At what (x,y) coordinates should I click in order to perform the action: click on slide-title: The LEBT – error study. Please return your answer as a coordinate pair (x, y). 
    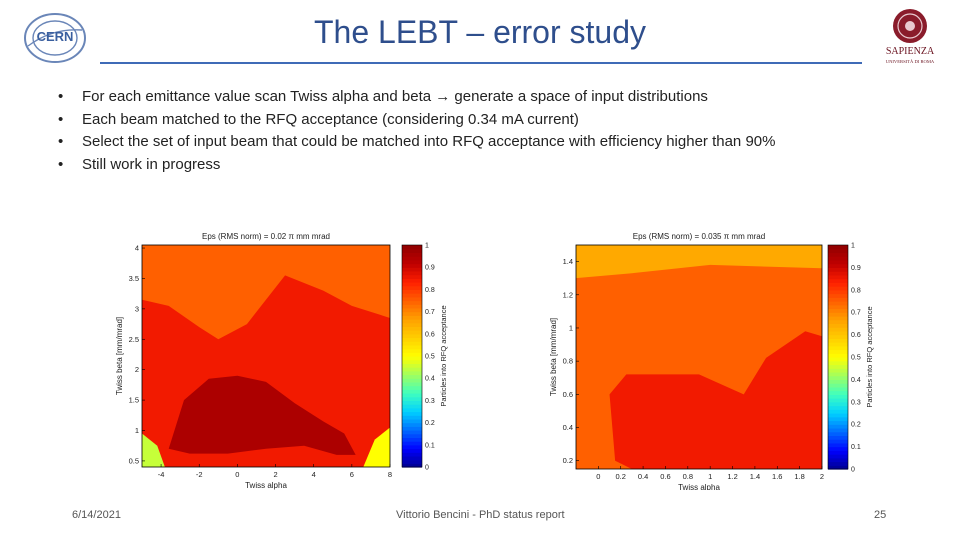
    Looking at the image, I should click on (480, 32).